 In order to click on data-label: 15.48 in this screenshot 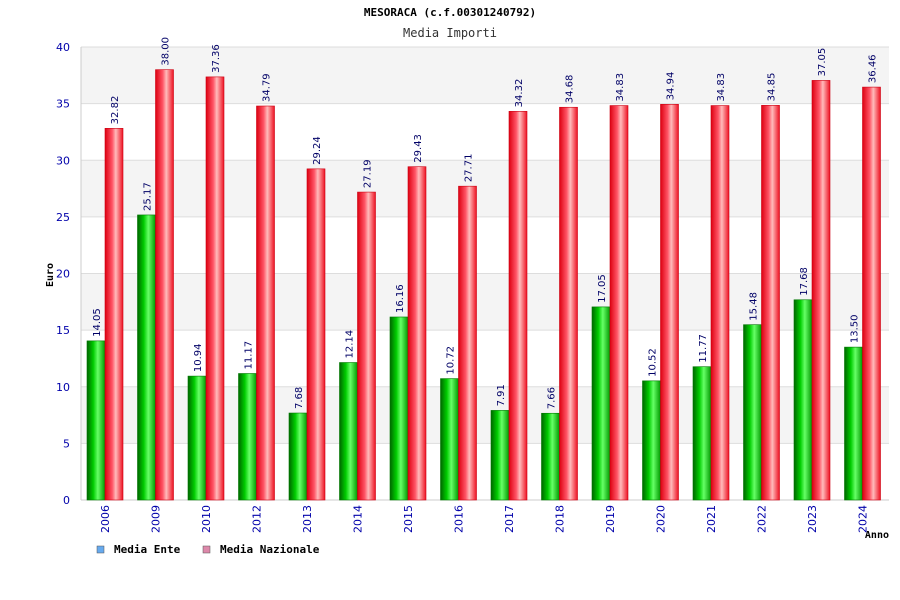, I will do `click(754, 306)`.